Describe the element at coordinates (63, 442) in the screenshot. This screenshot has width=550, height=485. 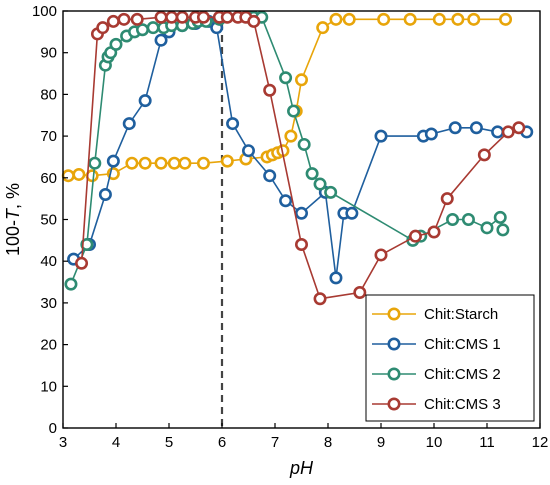
I see `x-tick-label: 3` at that location.